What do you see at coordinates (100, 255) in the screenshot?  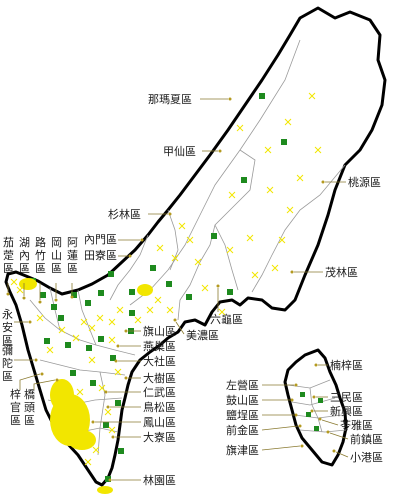 I see `label-tianliao: 田寮區` at bounding box center [100, 255].